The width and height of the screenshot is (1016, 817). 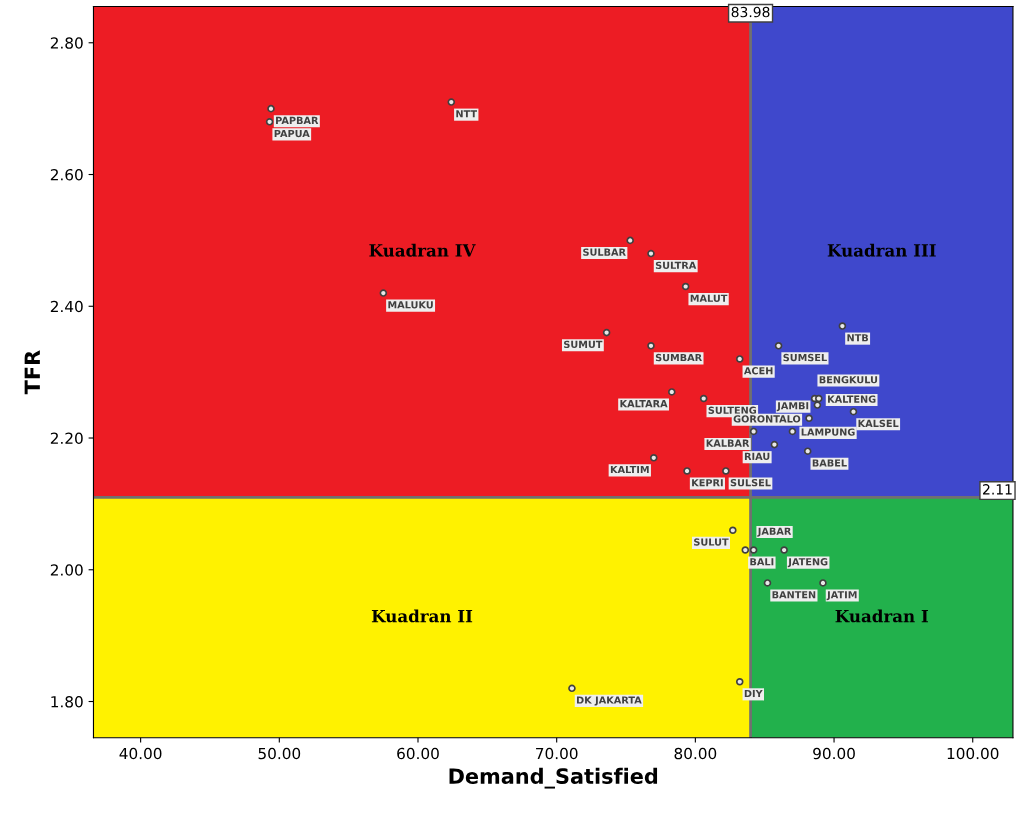 I want to click on x-tick-label: 40.00, so click(x=140, y=753).